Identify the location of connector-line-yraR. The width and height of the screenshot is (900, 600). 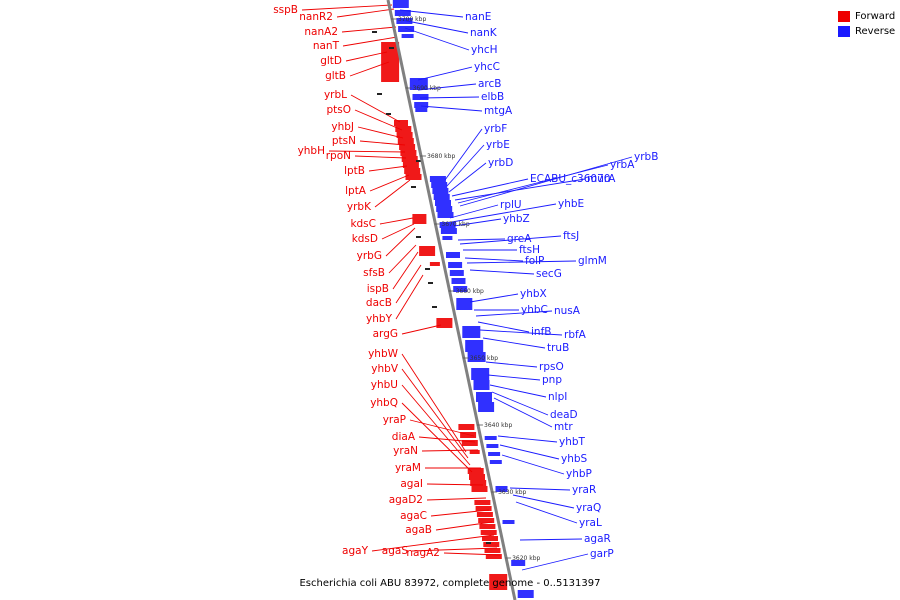
(540, 489).